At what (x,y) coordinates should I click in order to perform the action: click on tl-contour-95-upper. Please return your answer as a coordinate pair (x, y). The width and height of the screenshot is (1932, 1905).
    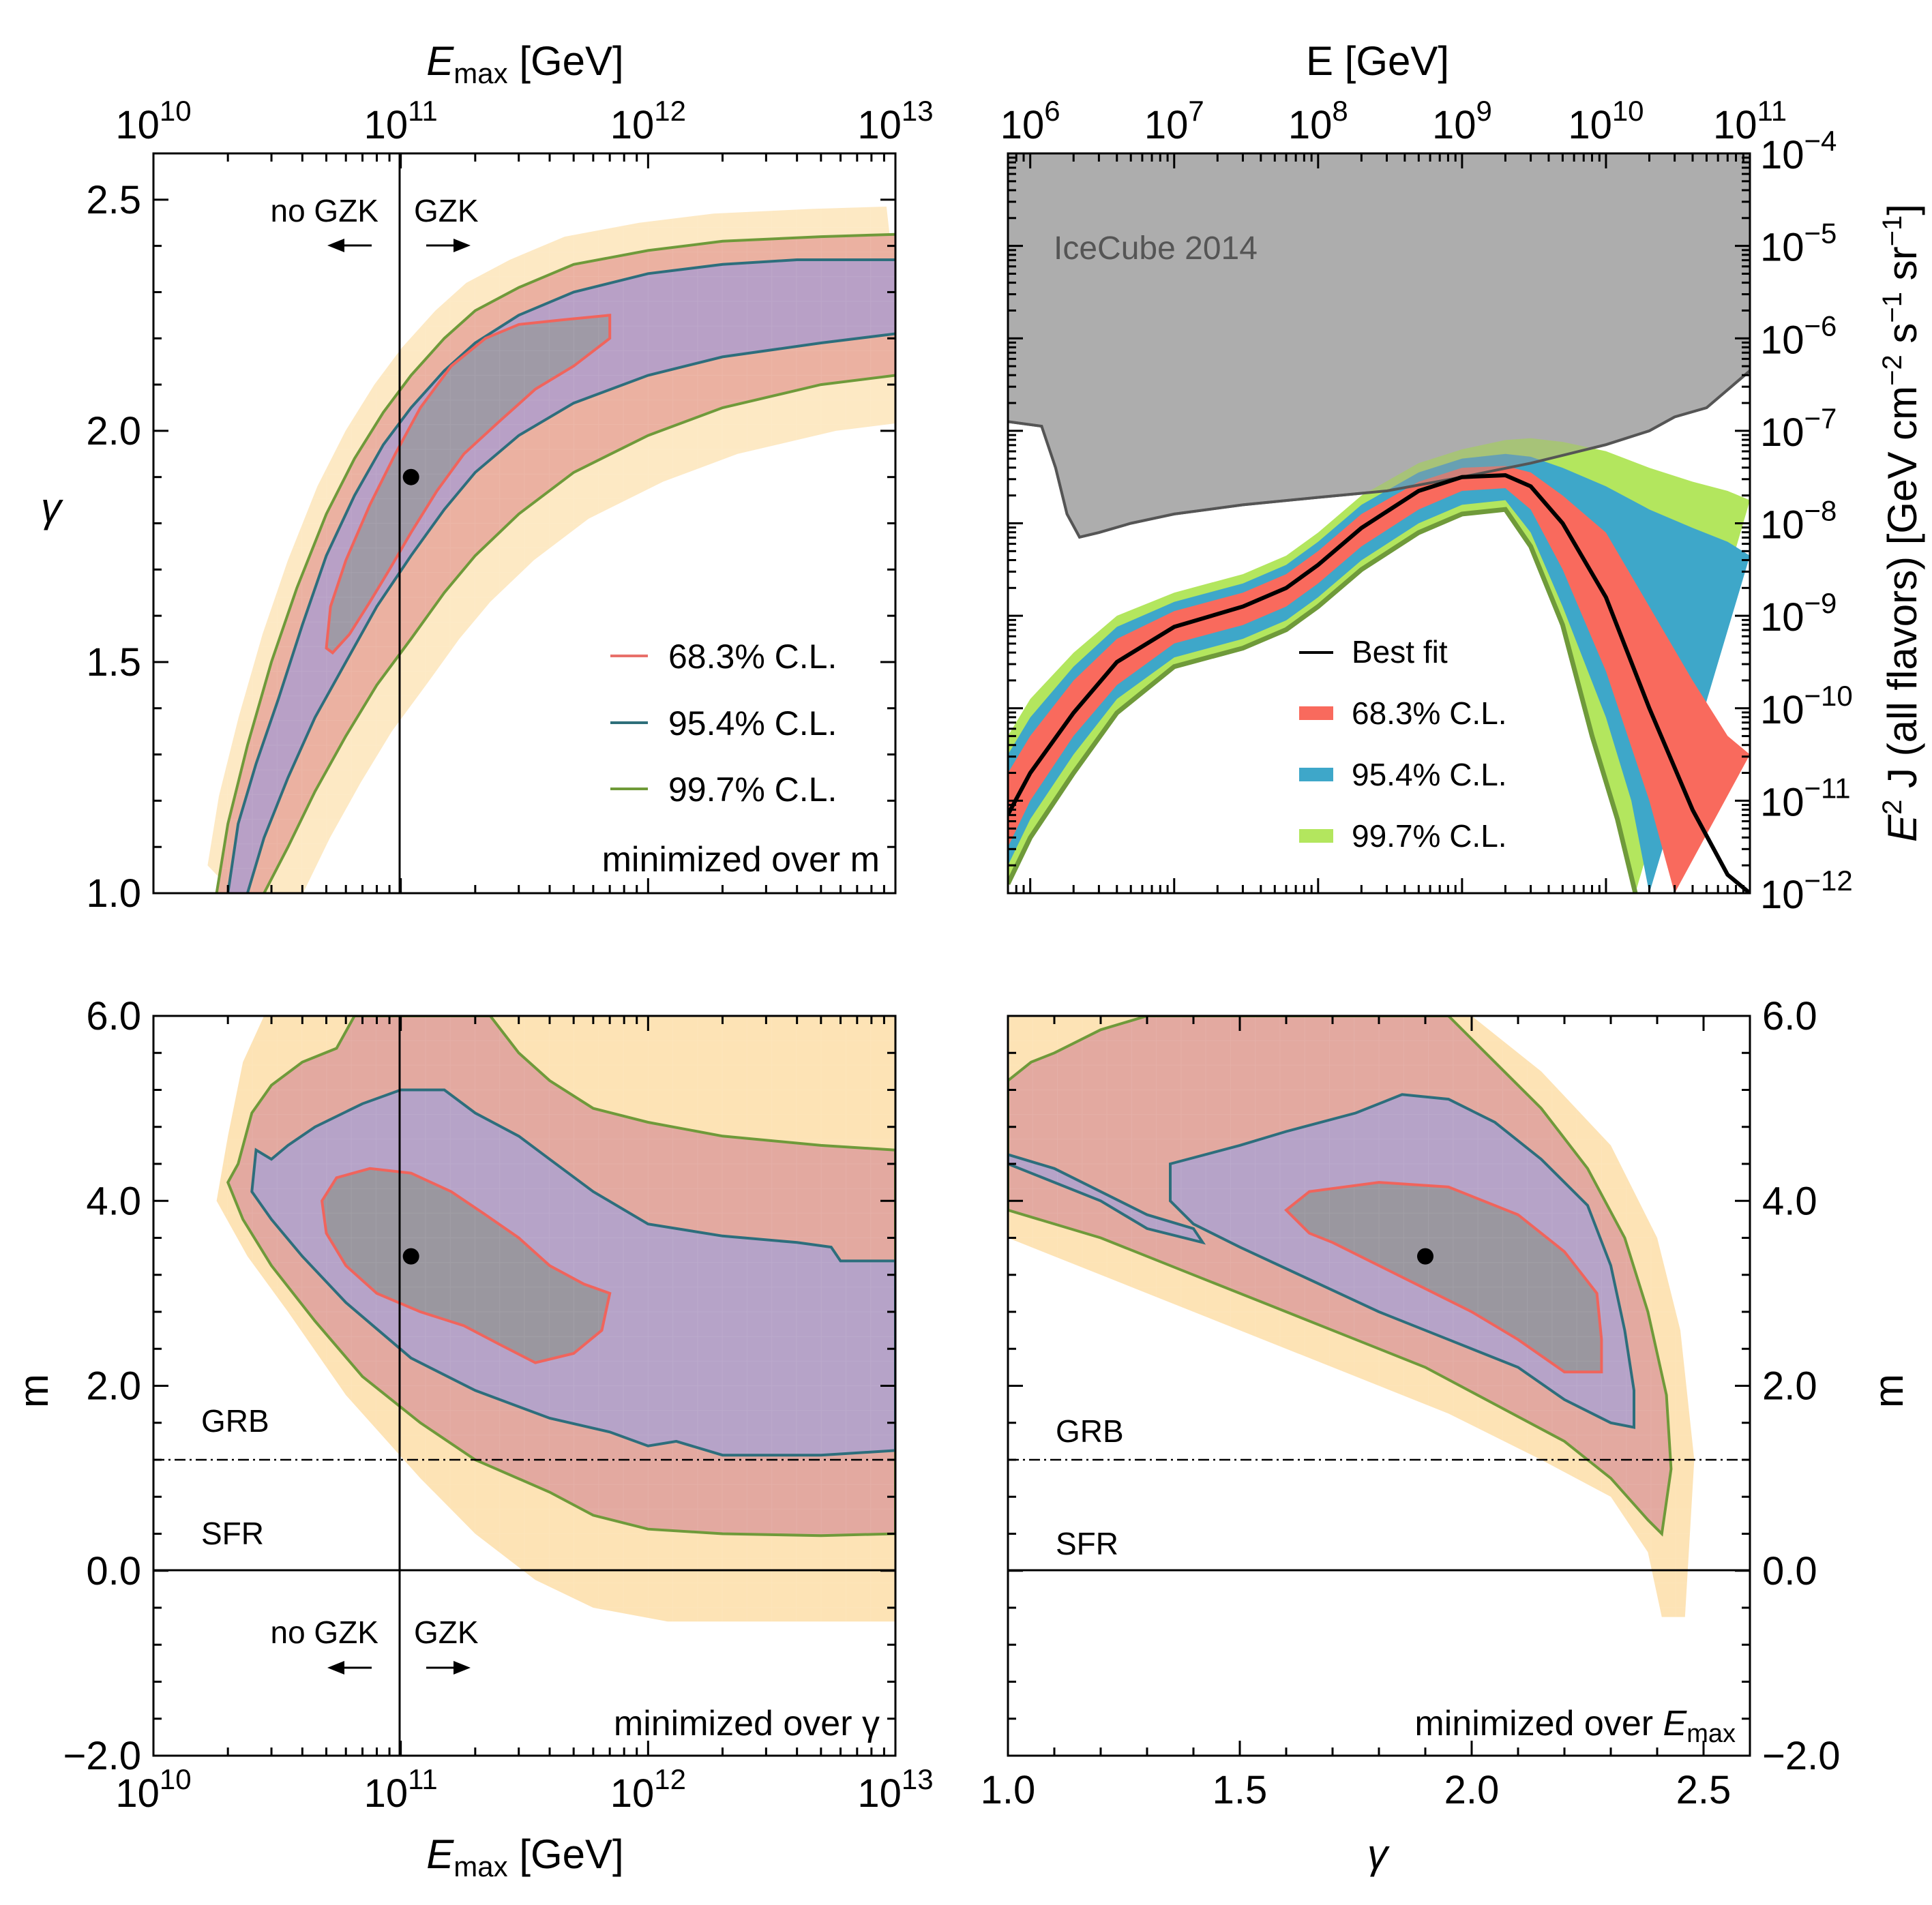
    Looking at the image, I should click on (560, 575).